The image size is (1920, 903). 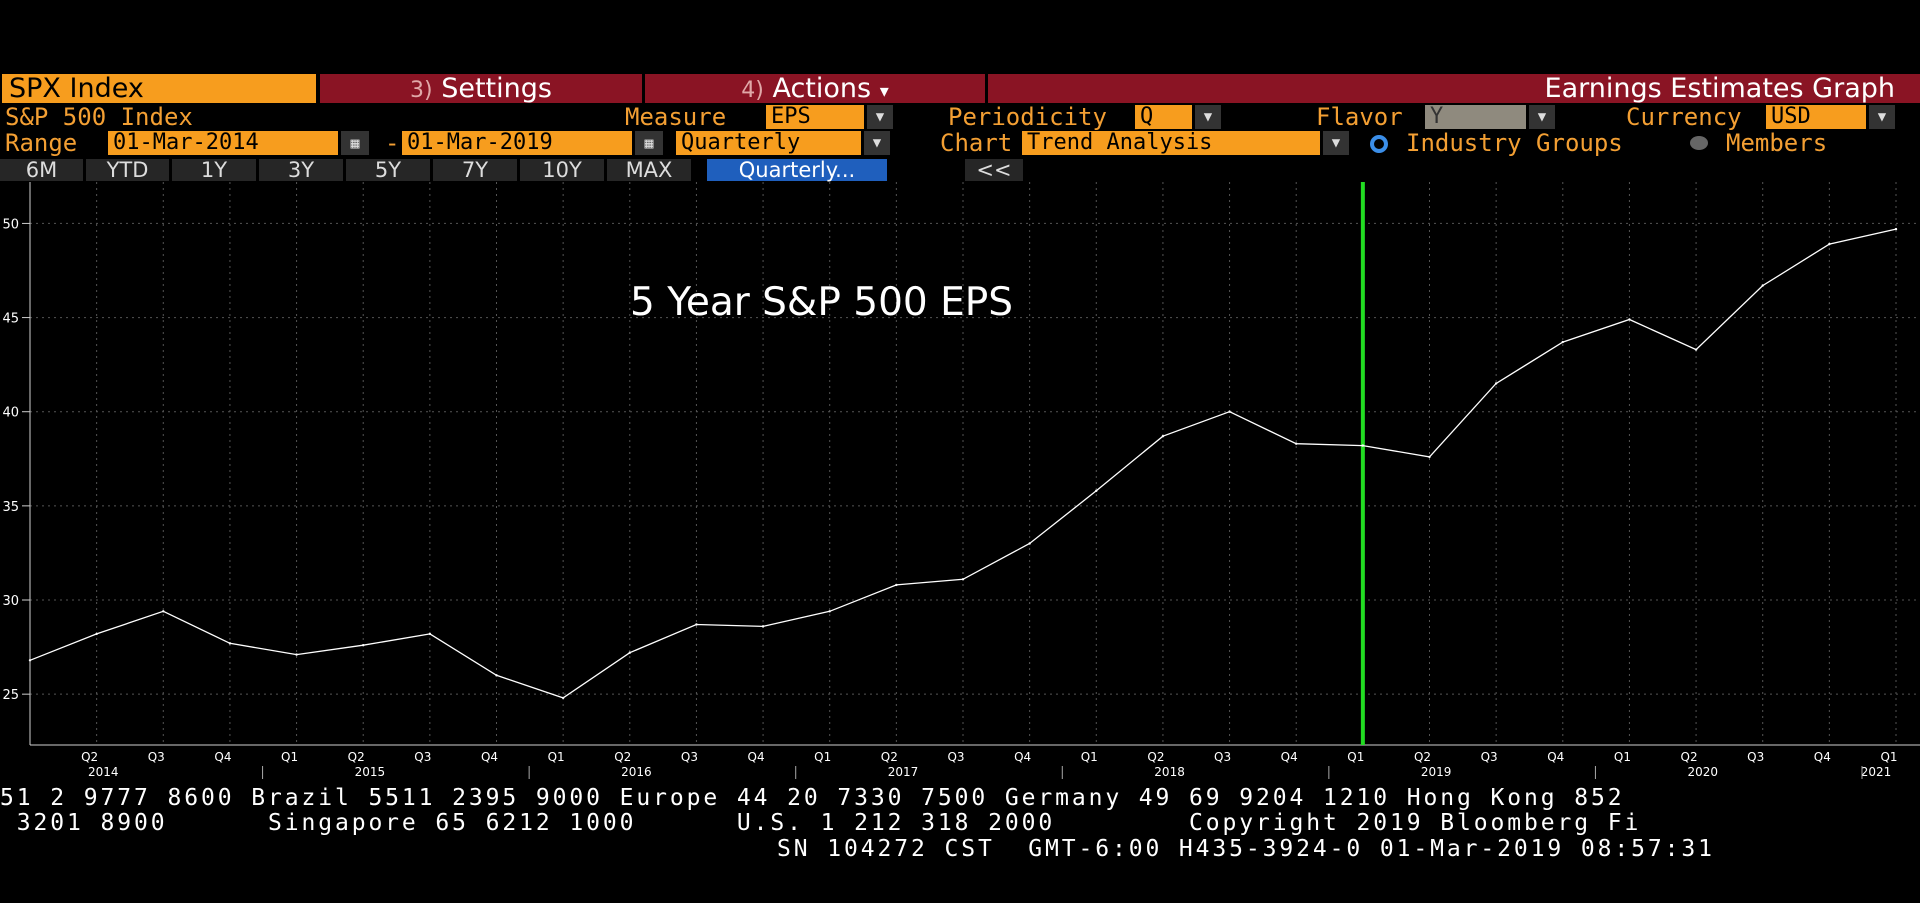 What do you see at coordinates (1475, 117) in the screenshot?
I see `flavor-select: Y` at bounding box center [1475, 117].